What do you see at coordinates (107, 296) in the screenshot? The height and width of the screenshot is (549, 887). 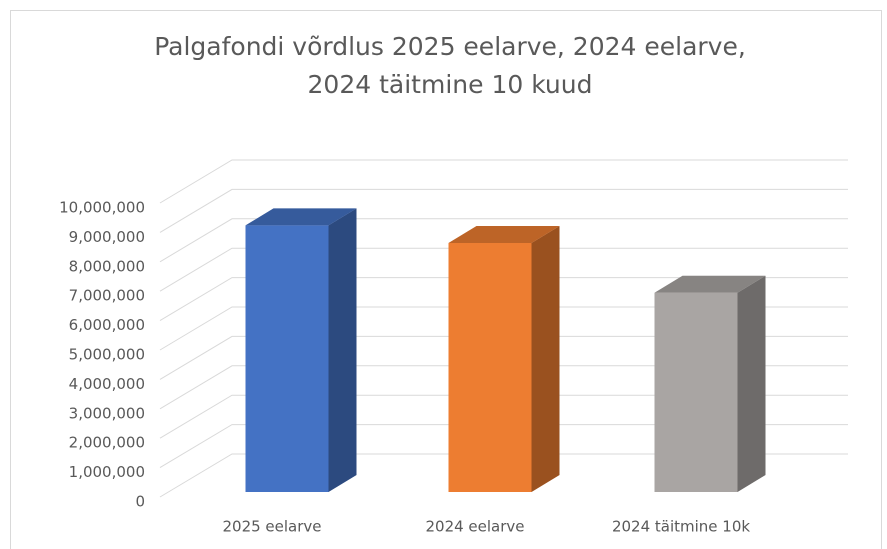 I see `y-tick-label: 7,000,000` at bounding box center [107, 296].